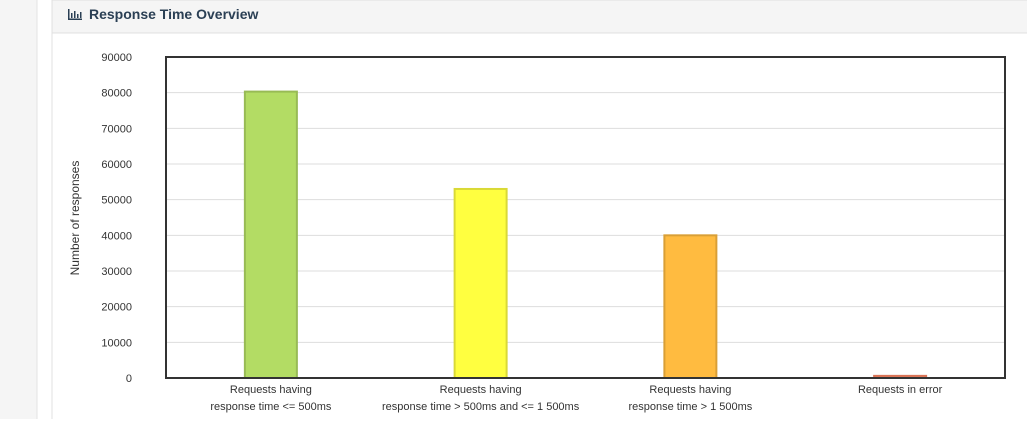 The width and height of the screenshot is (1027, 424). What do you see at coordinates (116, 236) in the screenshot?
I see `y-tick-label: 40000` at bounding box center [116, 236].